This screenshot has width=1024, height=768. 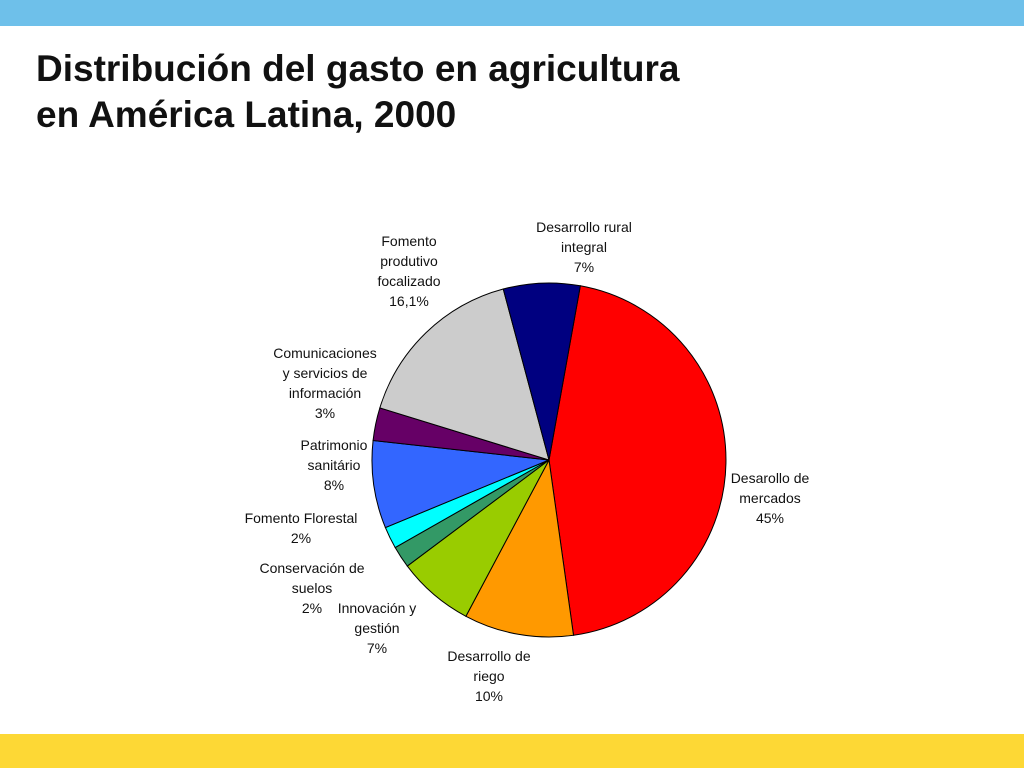 What do you see at coordinates (512, 751) in the screenshot?
I see `bottom-accent-bar` at bounding box center [512, 751].